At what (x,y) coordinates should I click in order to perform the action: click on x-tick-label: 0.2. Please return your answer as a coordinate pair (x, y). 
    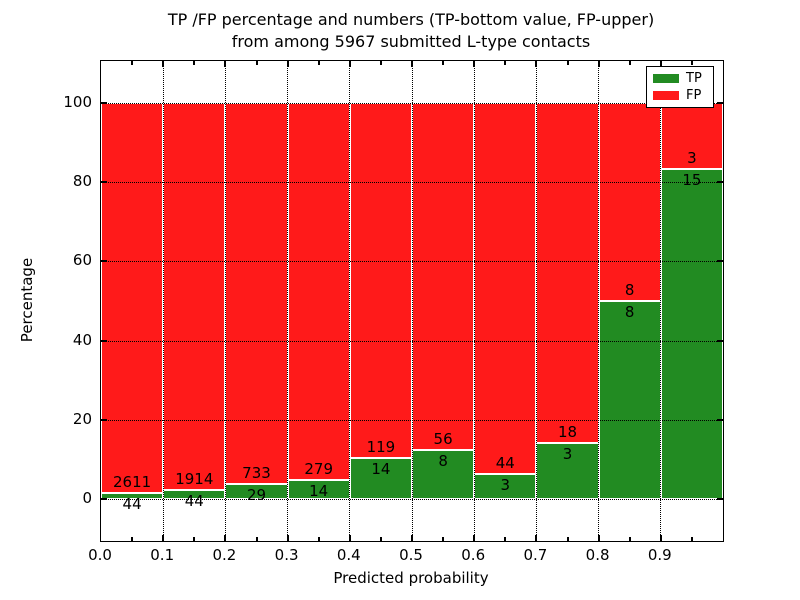
    Looking at the image, I should click on (224, 555).